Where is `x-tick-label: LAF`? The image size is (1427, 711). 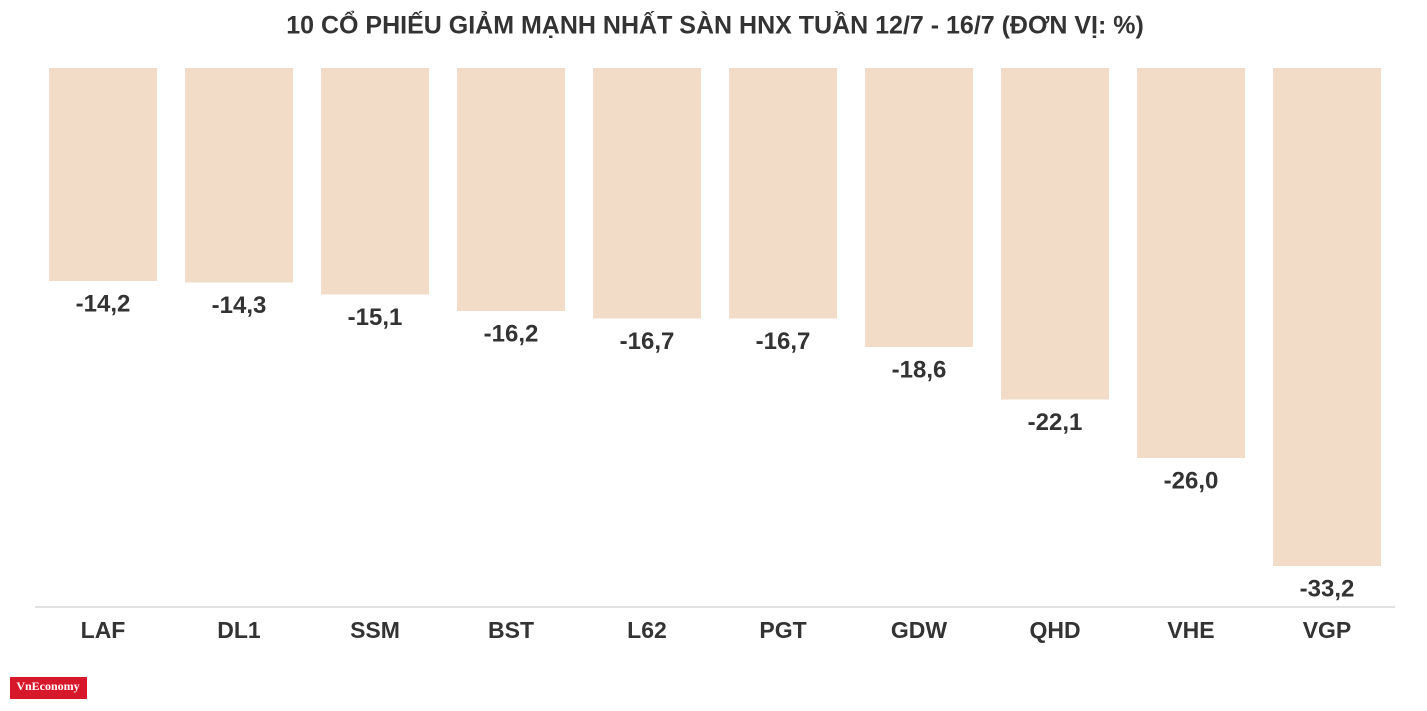 x-tick-label: LAF is located at coordinates (103, 630).